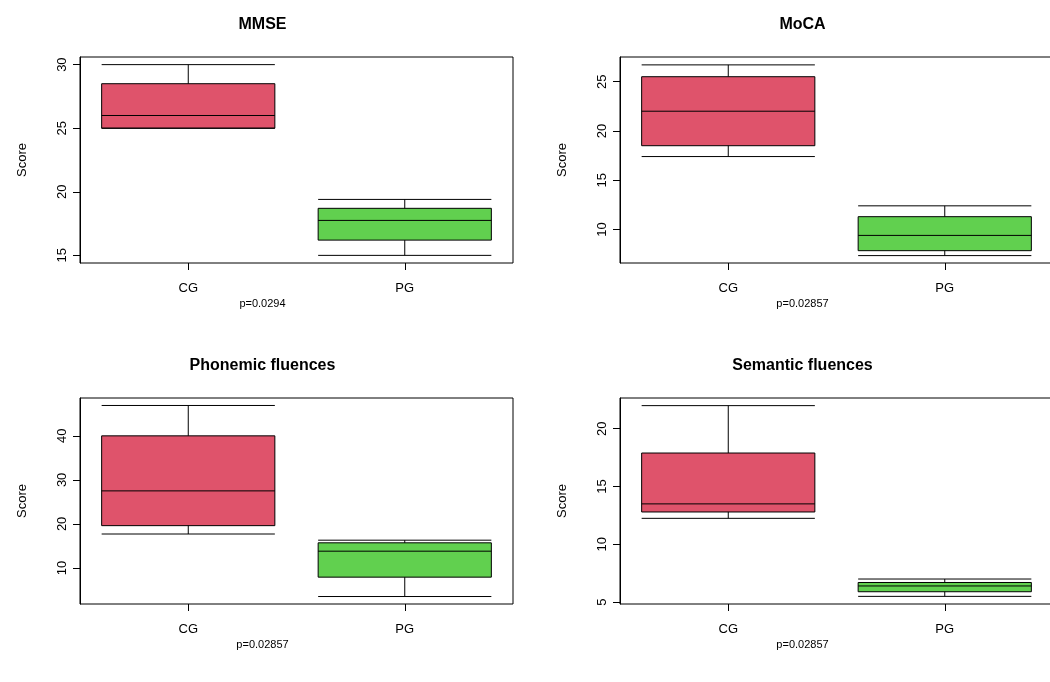 Image resolution: width=1050 pixels, height=682 pixels. What do you see at coordinates (802, 364) in the screenshot?
I see `chart-title: Semantic fluences` at bounding box center [802, 364].